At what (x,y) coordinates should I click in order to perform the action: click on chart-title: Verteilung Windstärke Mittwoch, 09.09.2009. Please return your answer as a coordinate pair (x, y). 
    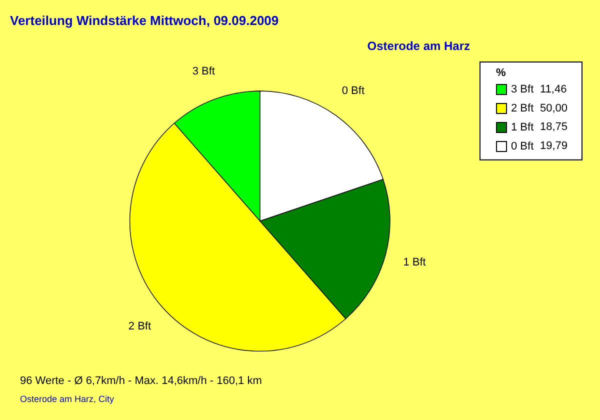
    Looking at the image, I should click on (144, 20).